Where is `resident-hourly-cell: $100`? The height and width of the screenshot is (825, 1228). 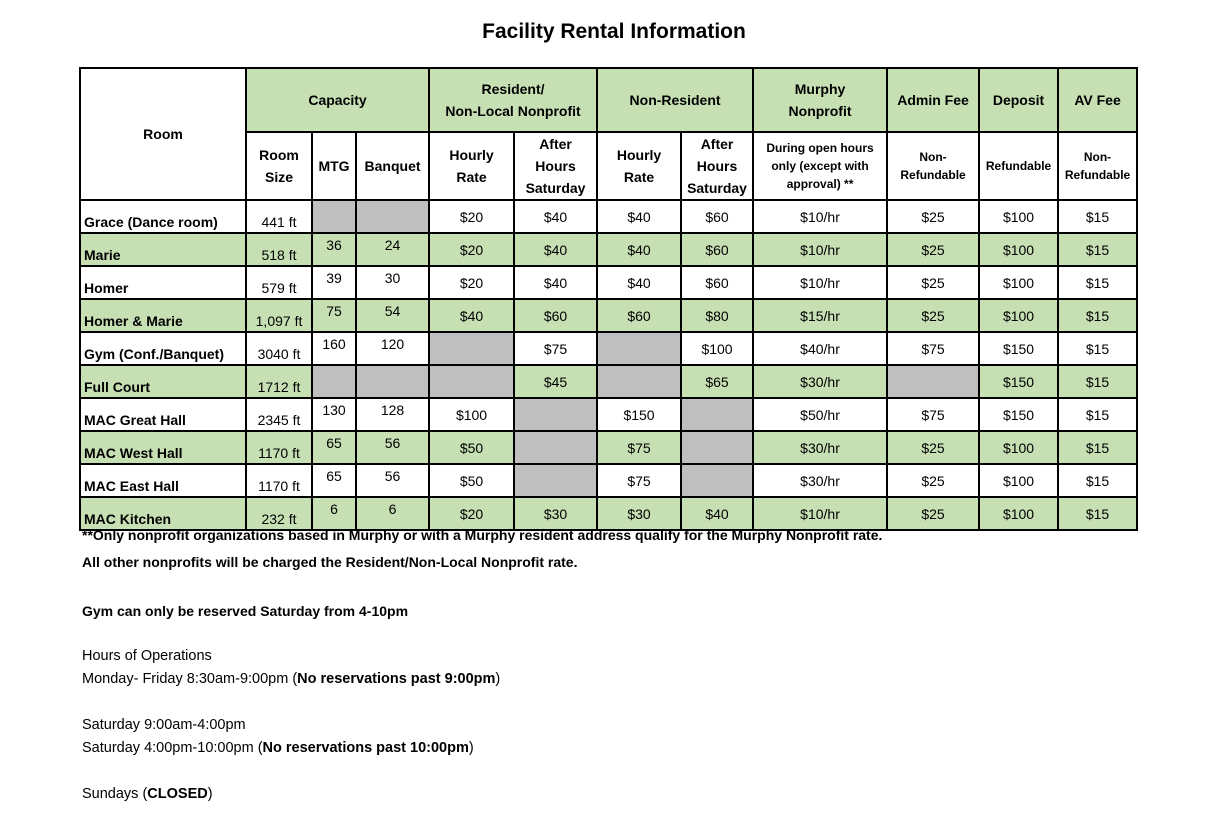
resident-hourly-cell: $100 is located at coordinates (472, 414).